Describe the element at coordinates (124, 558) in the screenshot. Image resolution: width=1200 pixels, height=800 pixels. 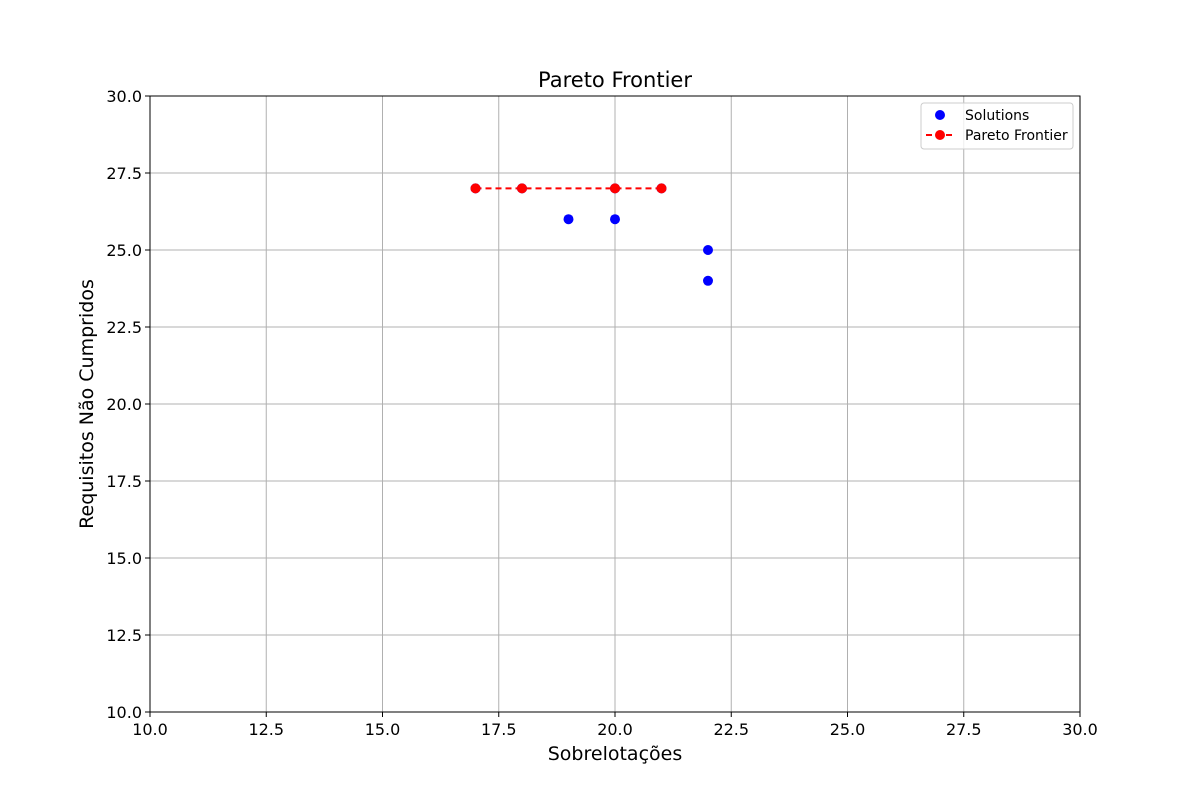
I see `y-tick-label: 15.0` at that location.